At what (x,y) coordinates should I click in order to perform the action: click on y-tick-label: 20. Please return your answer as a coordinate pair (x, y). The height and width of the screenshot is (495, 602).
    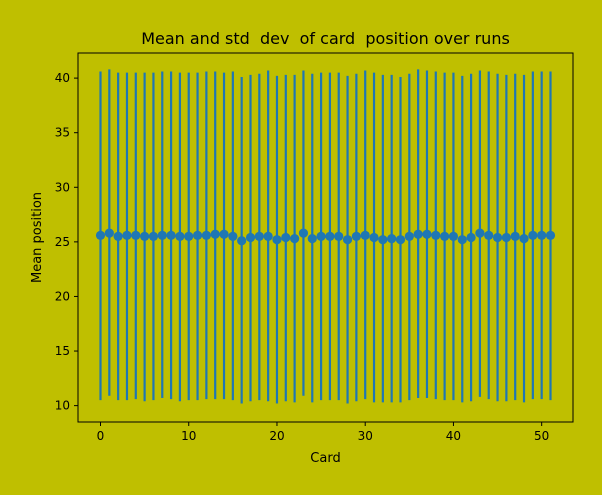
    Looking at the image, I should click on (62, 296).